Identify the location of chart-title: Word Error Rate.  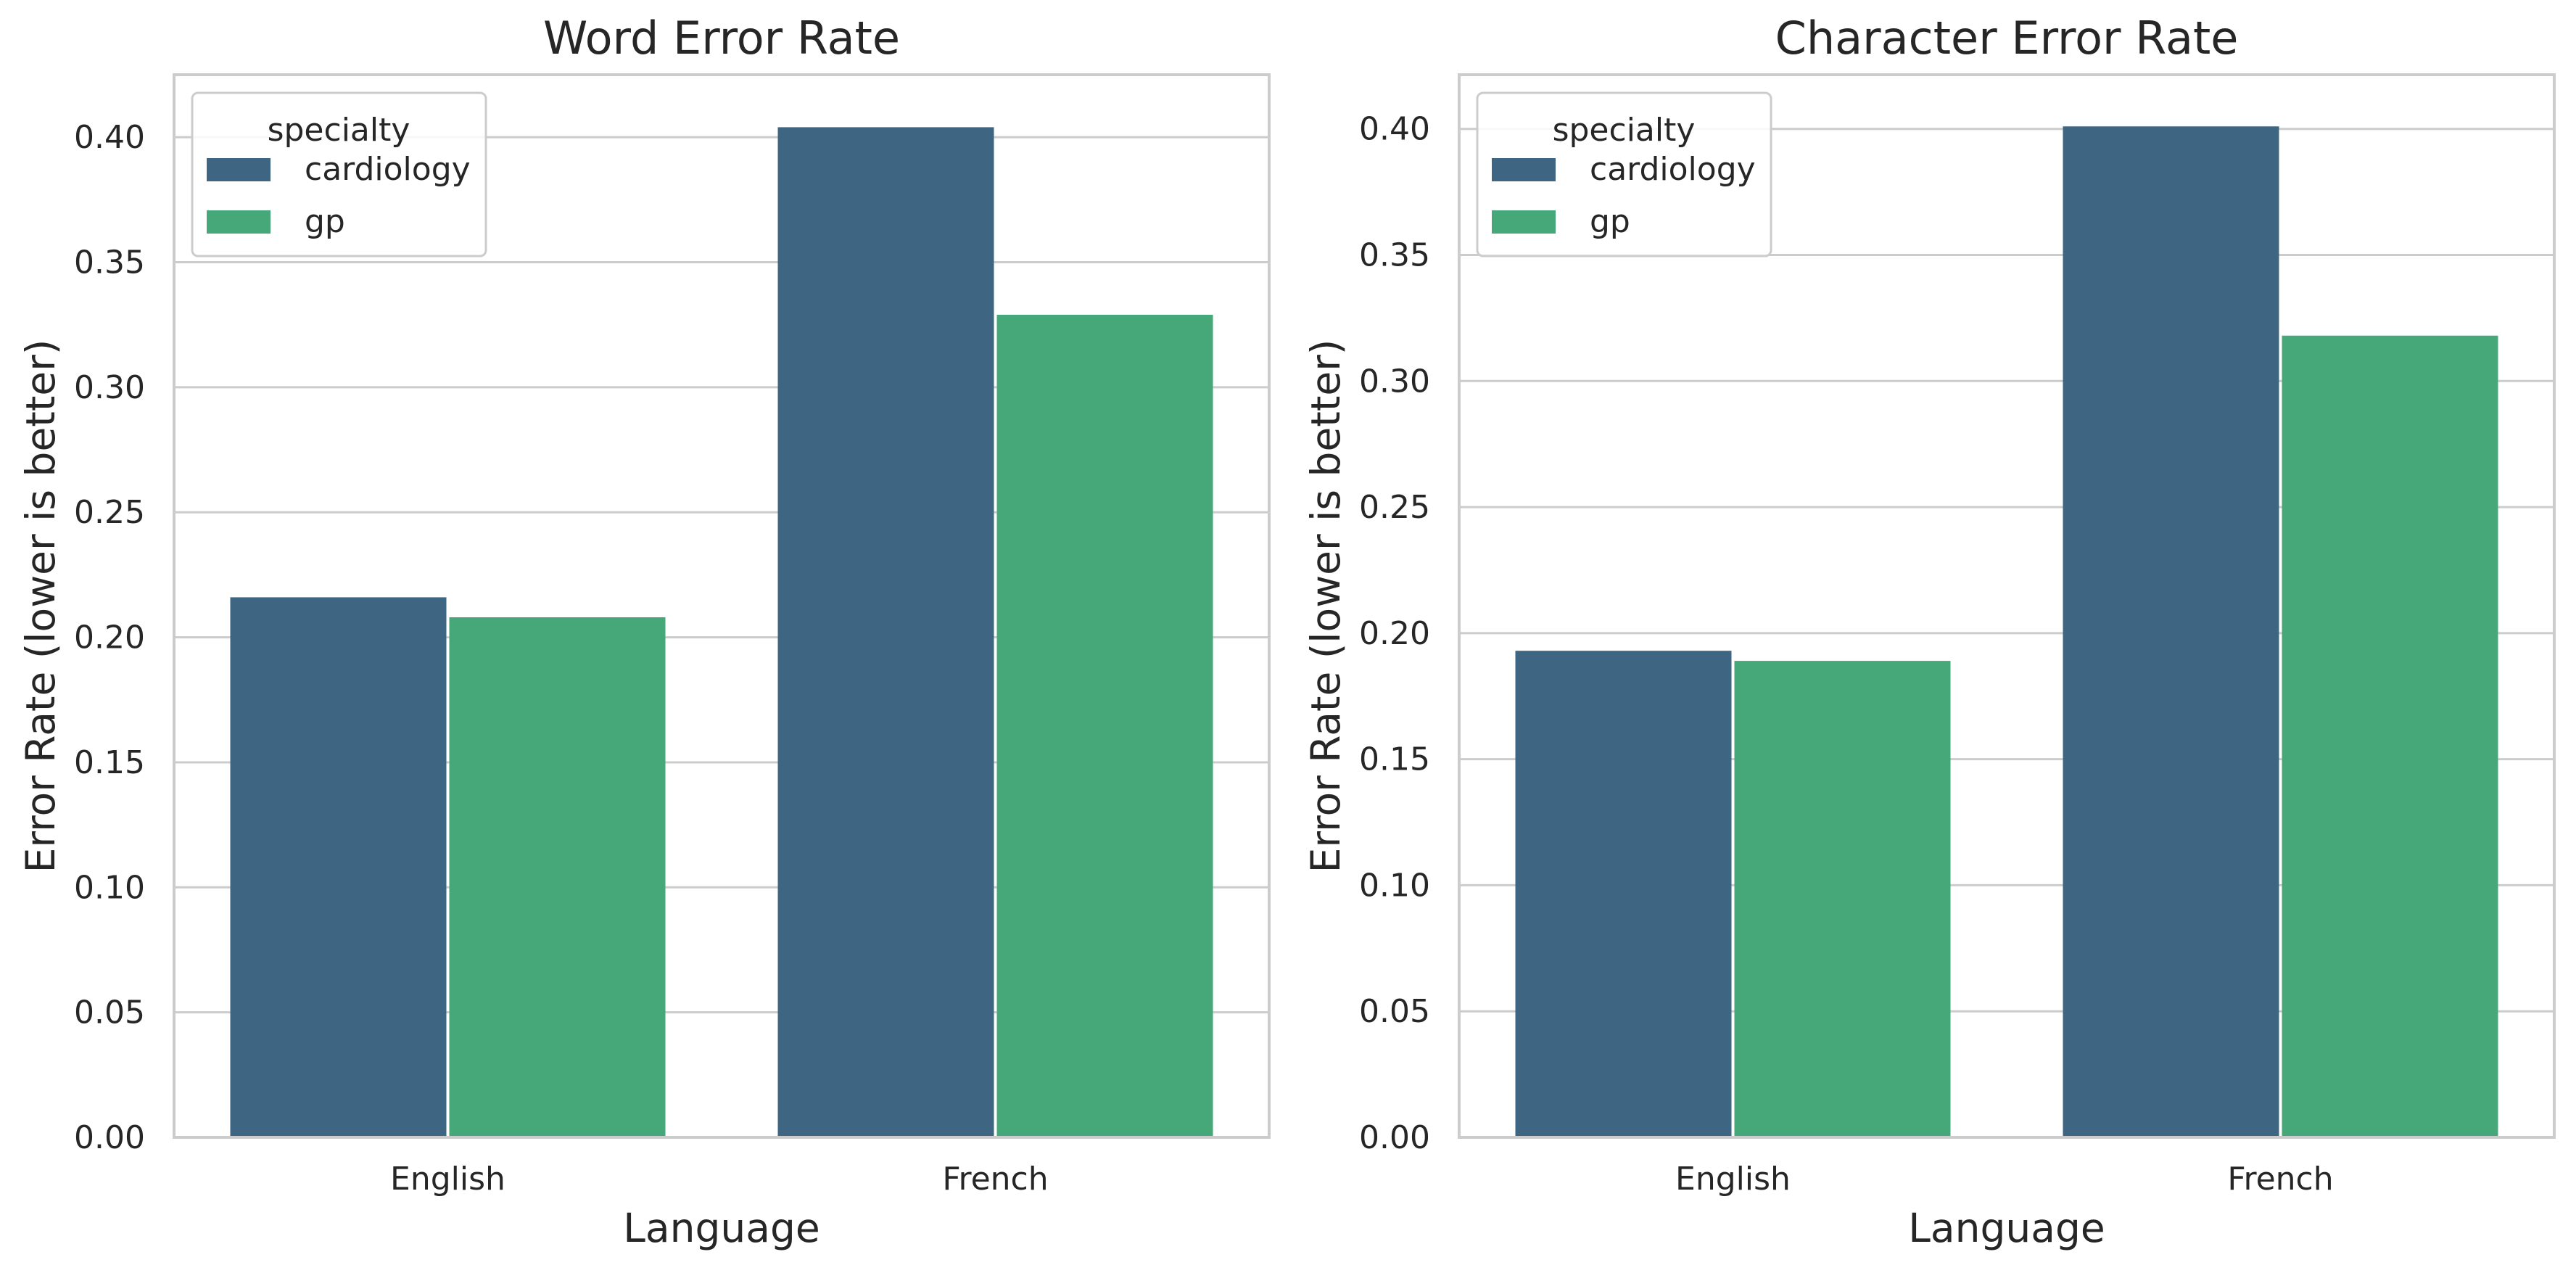
(721, 38).